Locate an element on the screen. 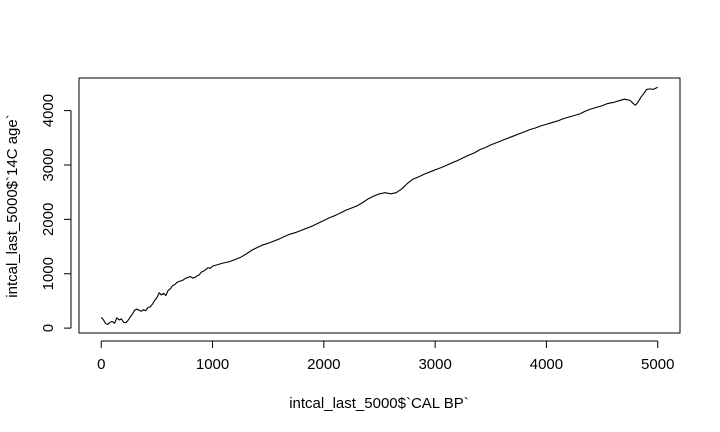 This screenshot has height=432, width=720. x-tick-label: 1000 is located at coordinates (212, 364).